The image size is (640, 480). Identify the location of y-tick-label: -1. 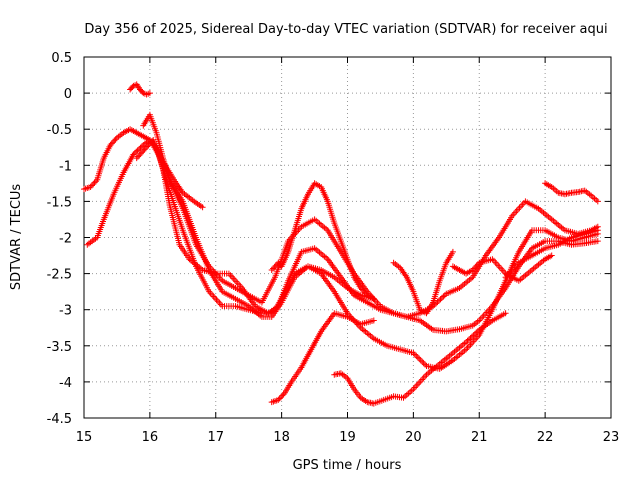
(65, 166).